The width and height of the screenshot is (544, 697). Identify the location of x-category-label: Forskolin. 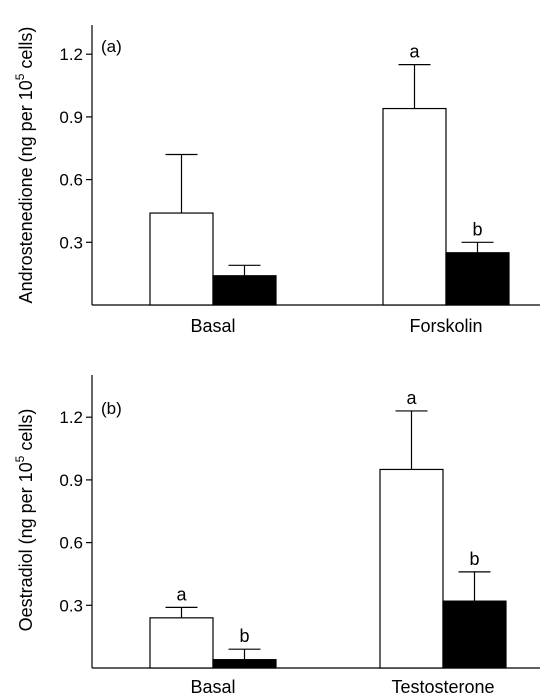
(445, 326).